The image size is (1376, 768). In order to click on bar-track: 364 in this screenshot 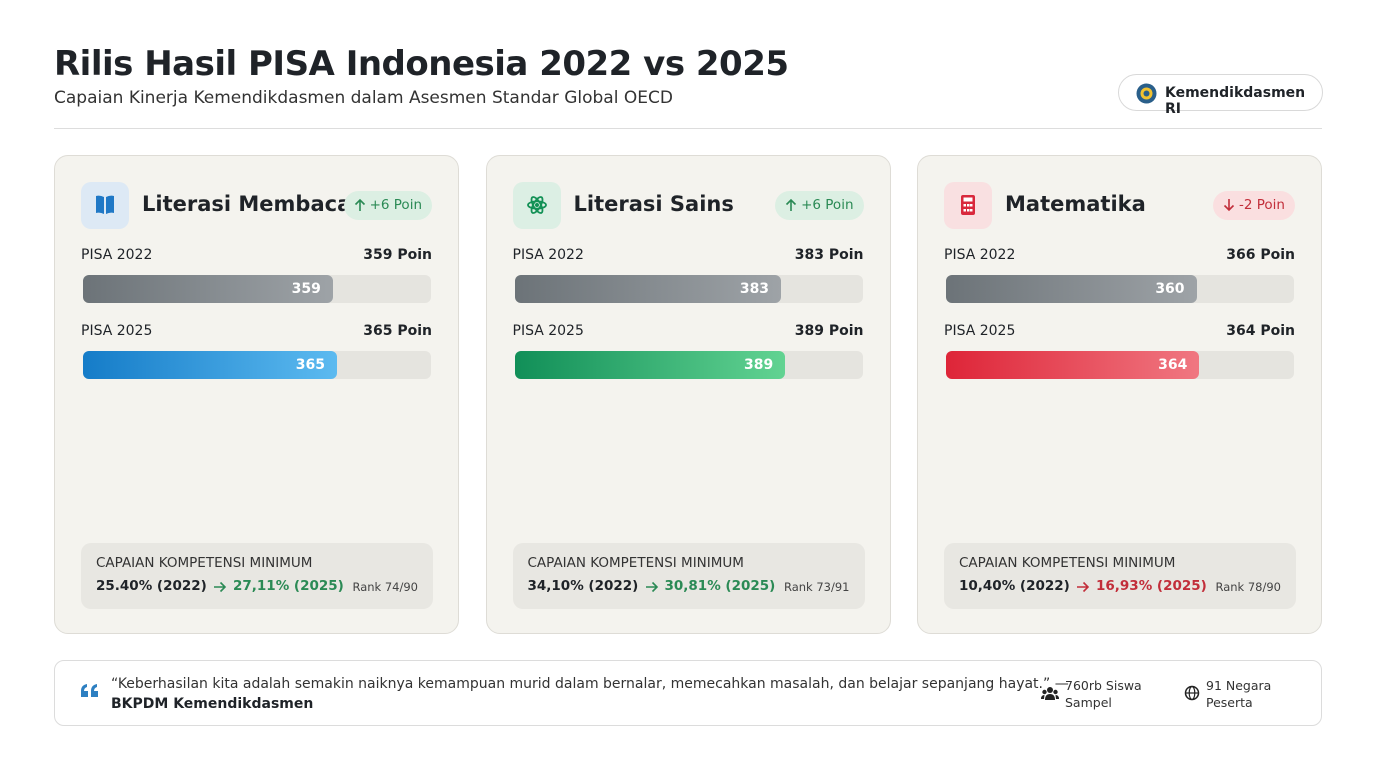, I will do `click(1120, 365)`.